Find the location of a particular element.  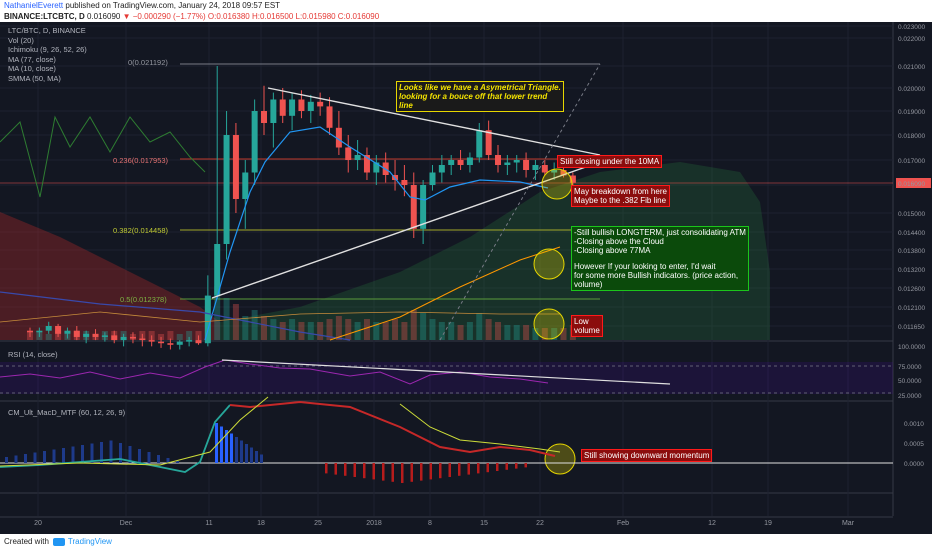

rsi-tick-0: 100.0000 is located at coordinates (911, 347).